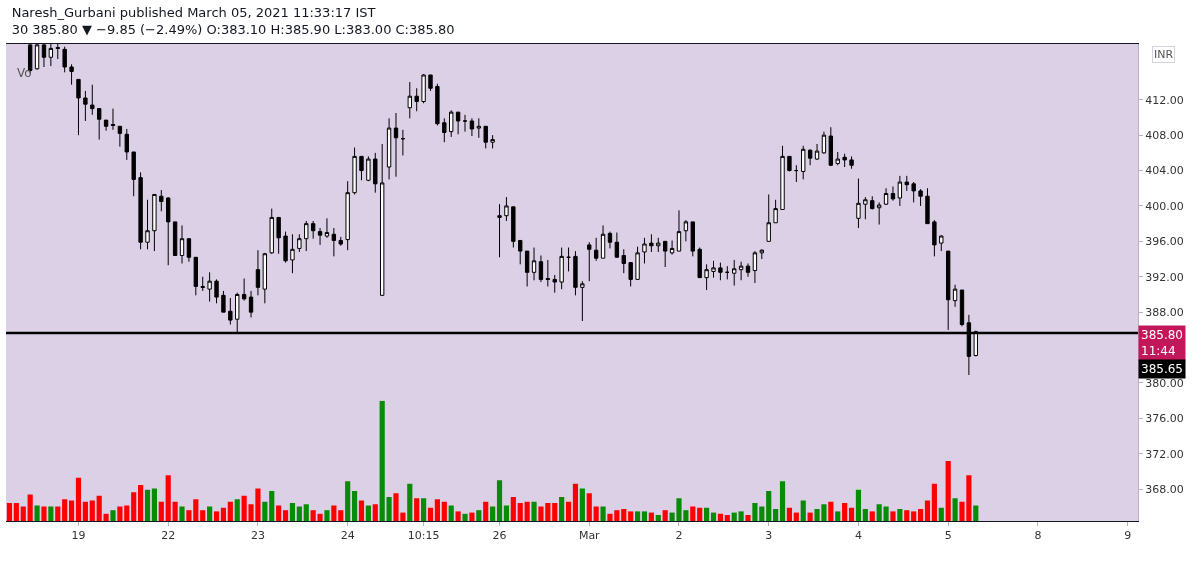 Image resolution: width=1200 pixels, height=581 pixels. Describe the element at coordinates (168, 536) in the screenshot. I see `x-tick-label: 22` at that location.